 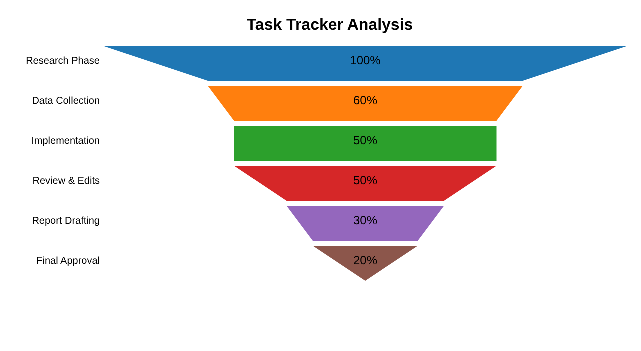 I want to click on category-label: Data Collection, so click(x=66, y=102).